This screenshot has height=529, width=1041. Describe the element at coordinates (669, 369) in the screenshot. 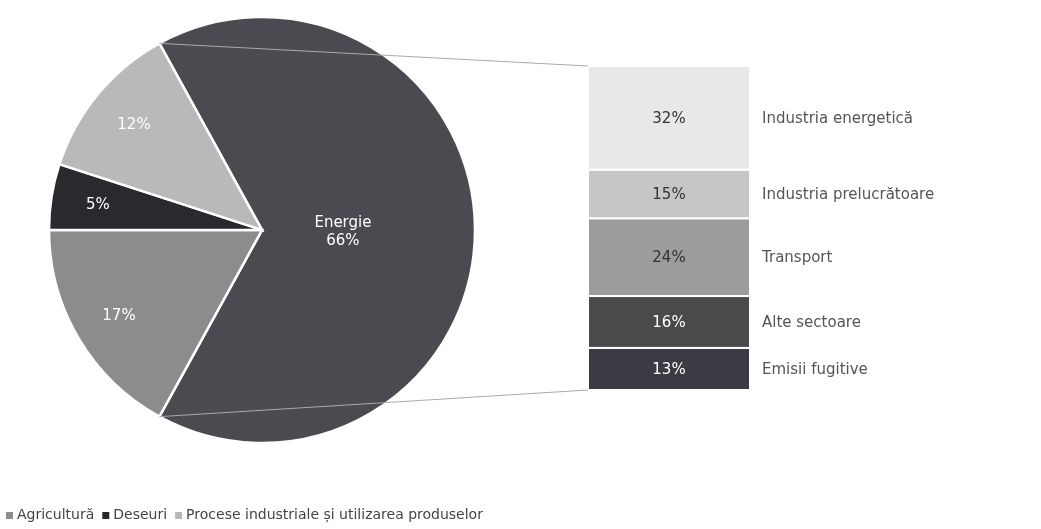

I see `data-label: 13%` at that location.